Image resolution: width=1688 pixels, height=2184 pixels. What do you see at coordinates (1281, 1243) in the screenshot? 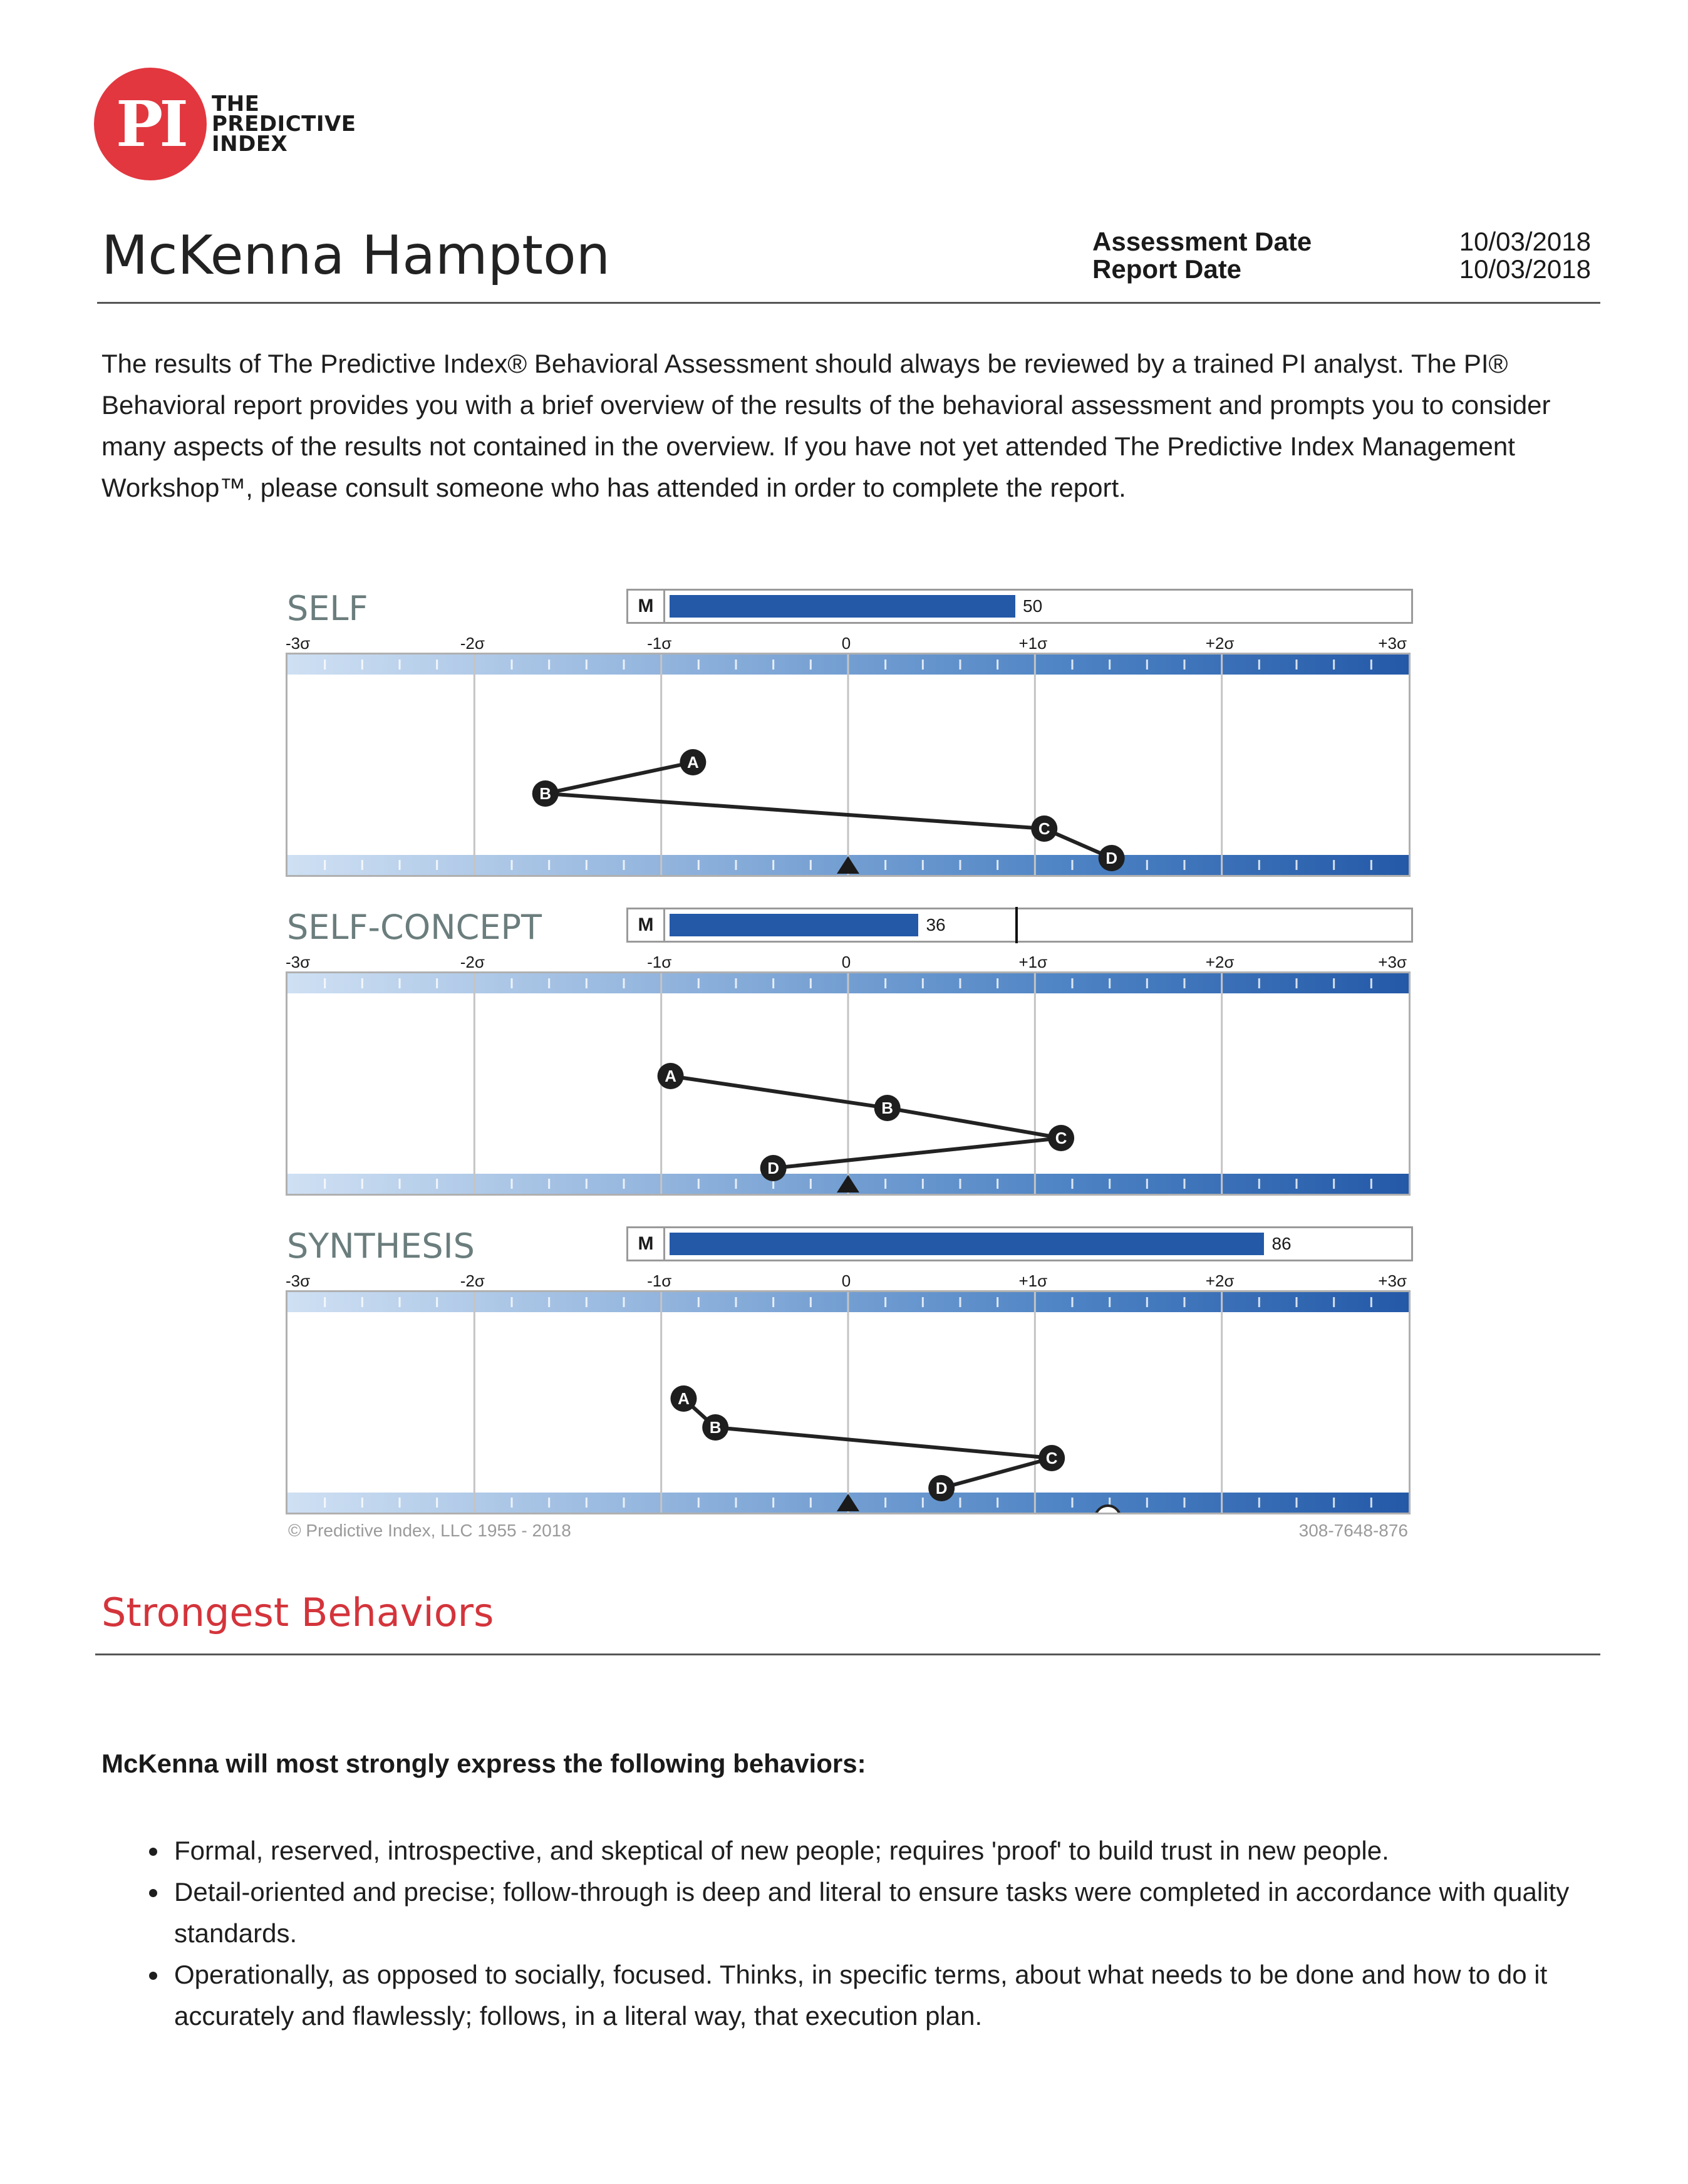
I see `m-value: 86` at bounding box center [1281, 1243].